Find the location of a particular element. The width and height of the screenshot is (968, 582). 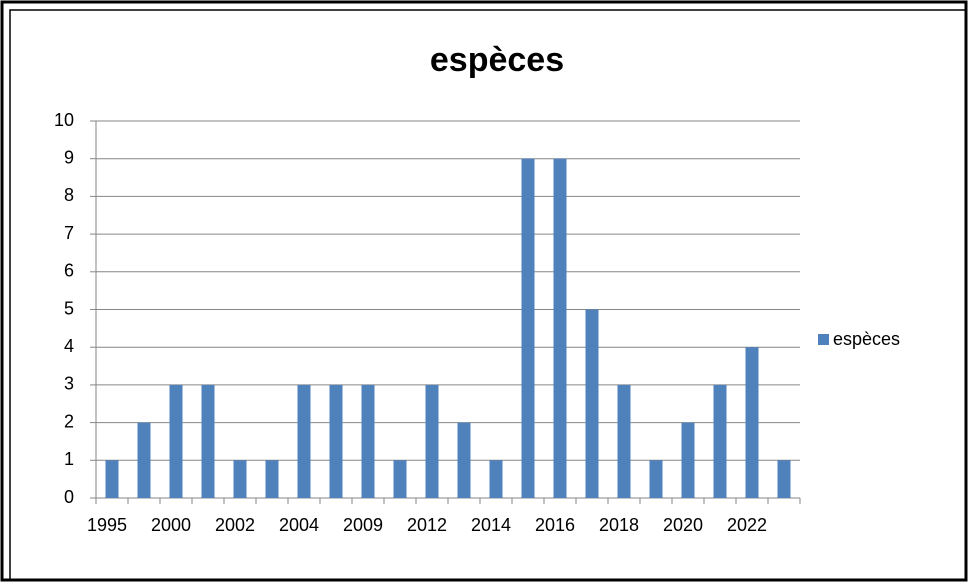

x-tick-label: 2009 is located at coordinates (363, 525).